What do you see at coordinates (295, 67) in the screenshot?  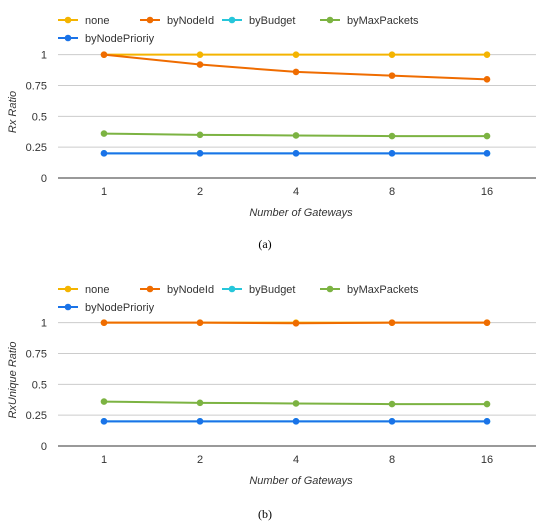 I see `series-line-byNodeId` at bounding box center [295, 67].